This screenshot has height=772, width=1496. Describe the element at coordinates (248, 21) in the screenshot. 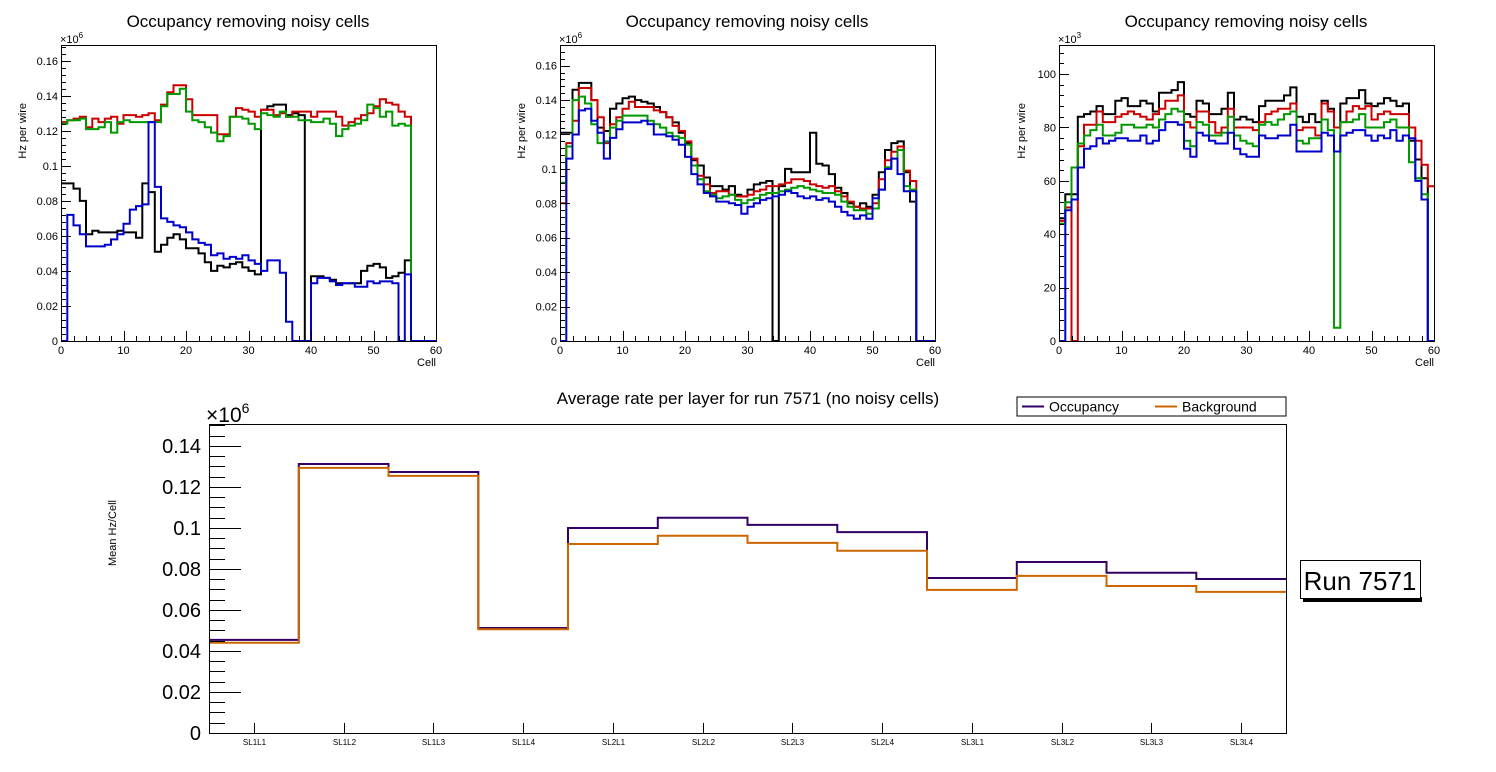

I see `panel-1-title: Occupancy removing noisy cells` at that location.